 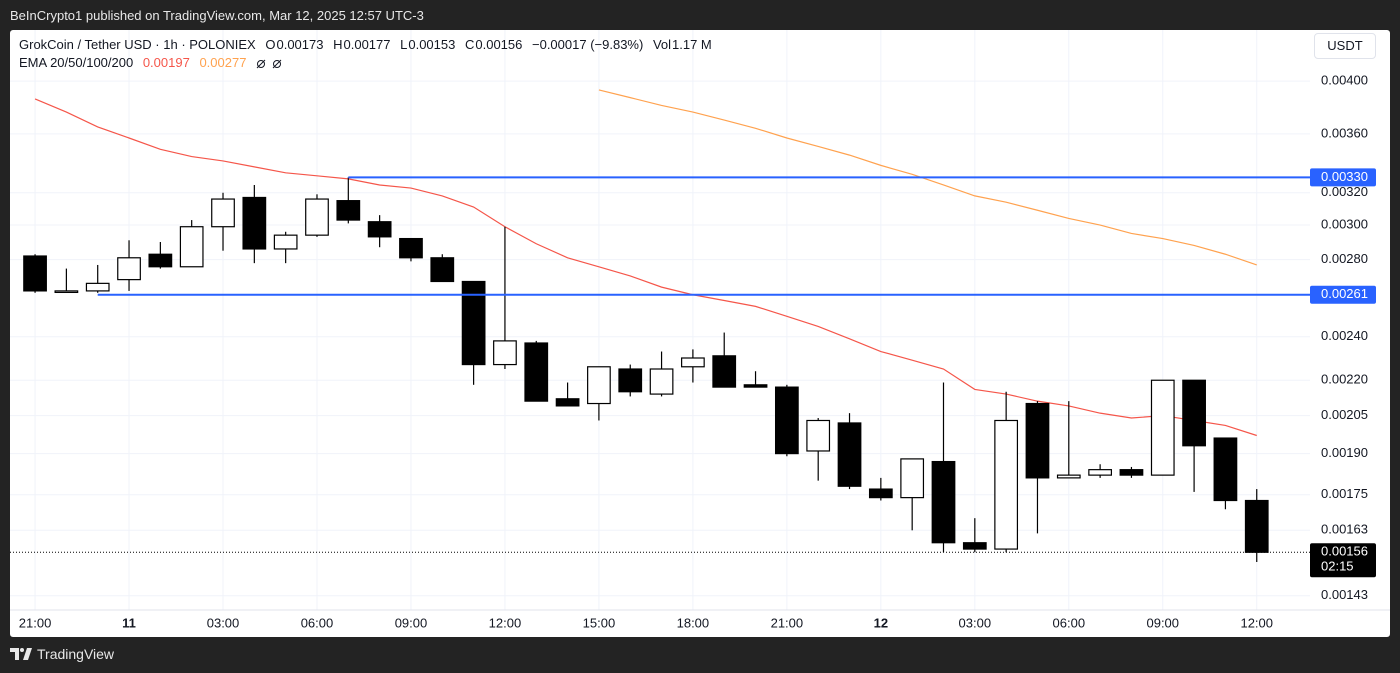 What do you see at coordinates (137, 44) in the screenshot?
I see `symbol: GrokCoin / Tether USD · 1h · POLONIEX` at bounding box center [137, 44].